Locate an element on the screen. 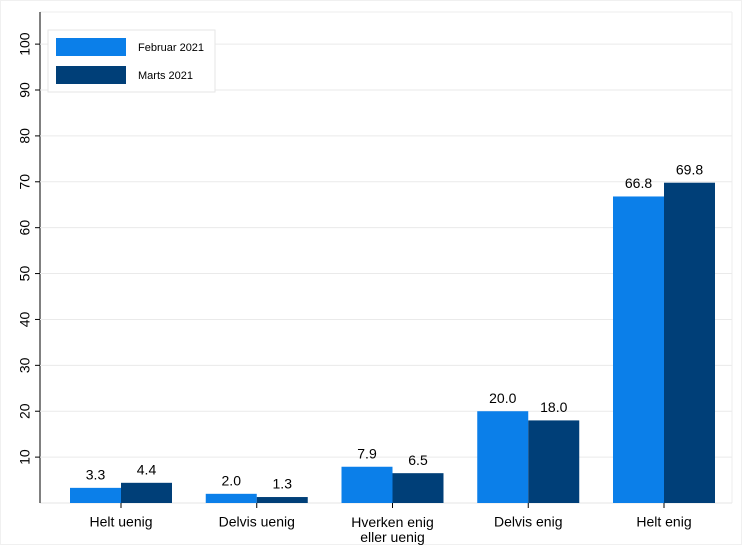 The height and width of the screenshot is (545, 742). x-tick-label: Hverken enig eller uenig is located at coordinates (392, 529).